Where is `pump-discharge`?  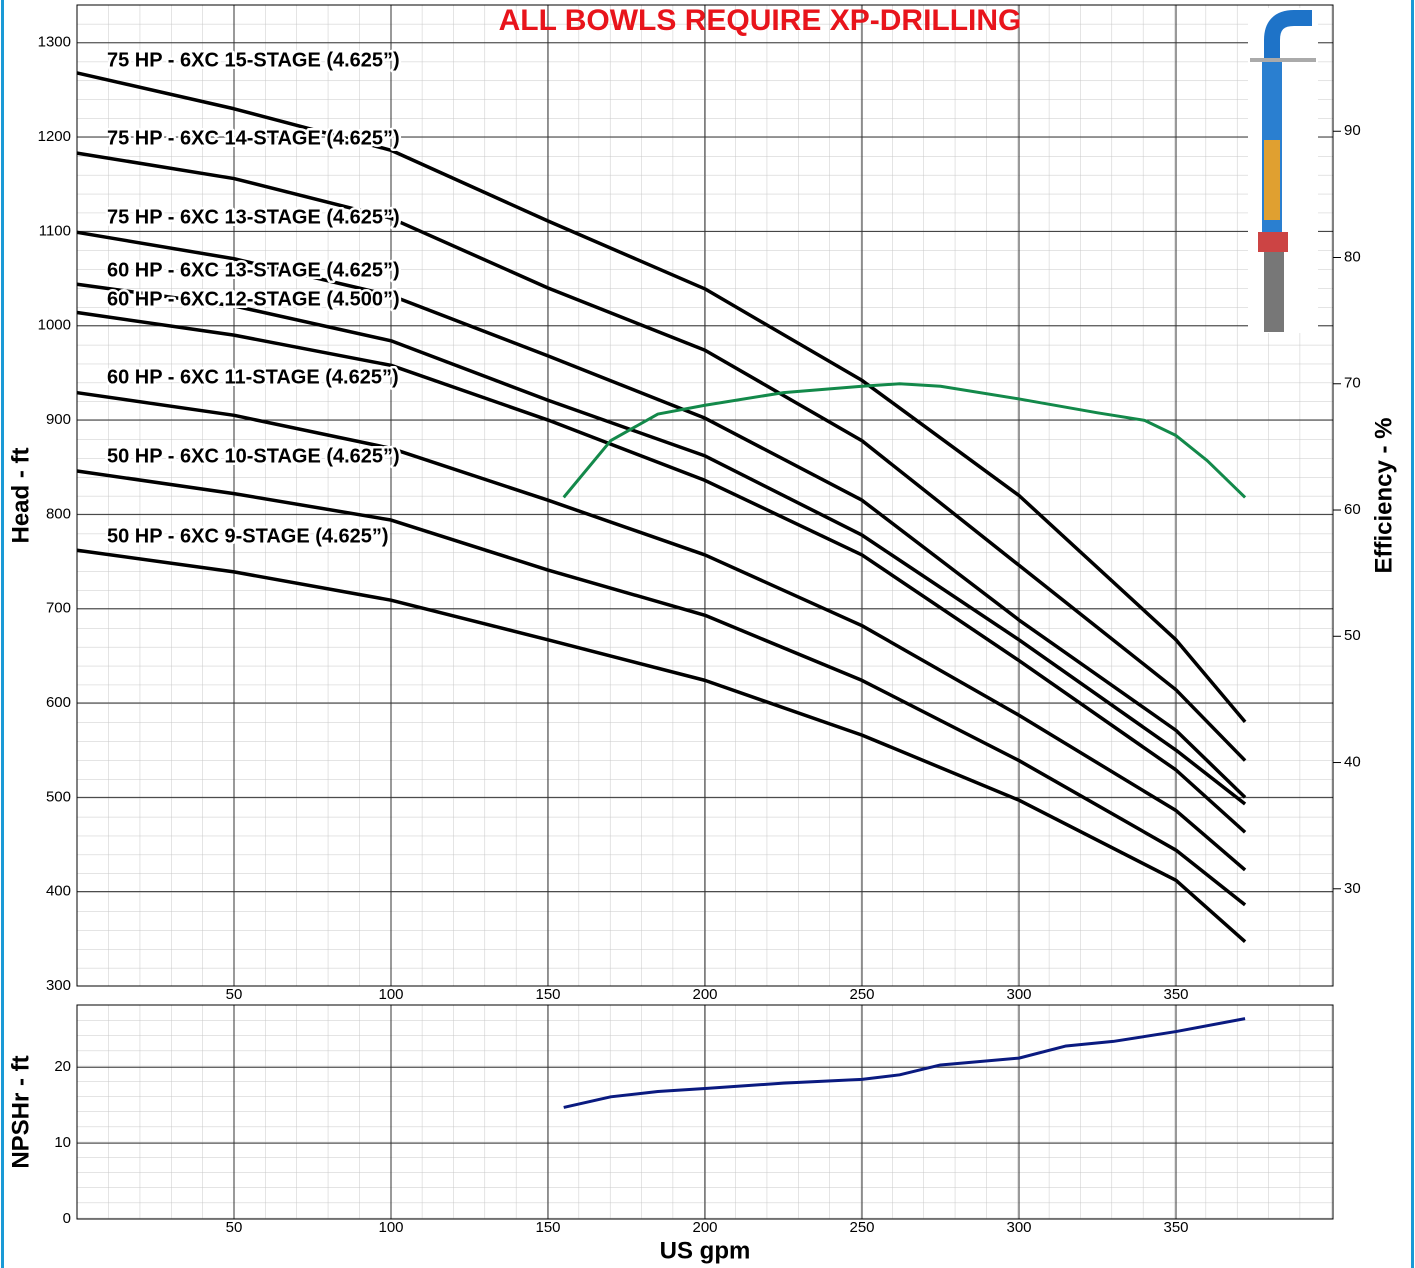 pump-discharge is located at coordinates (1288, 64).